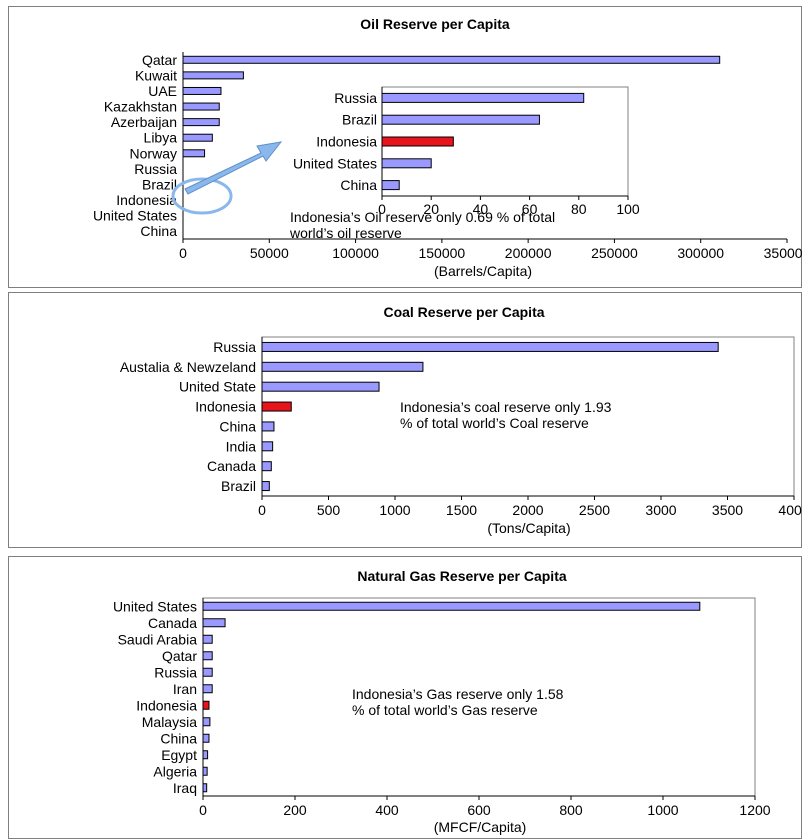 This screenshot has height=840, width=802. I want to click on gas-chart-title: Natural Gas Reserve per Capita, so click(462, 576).